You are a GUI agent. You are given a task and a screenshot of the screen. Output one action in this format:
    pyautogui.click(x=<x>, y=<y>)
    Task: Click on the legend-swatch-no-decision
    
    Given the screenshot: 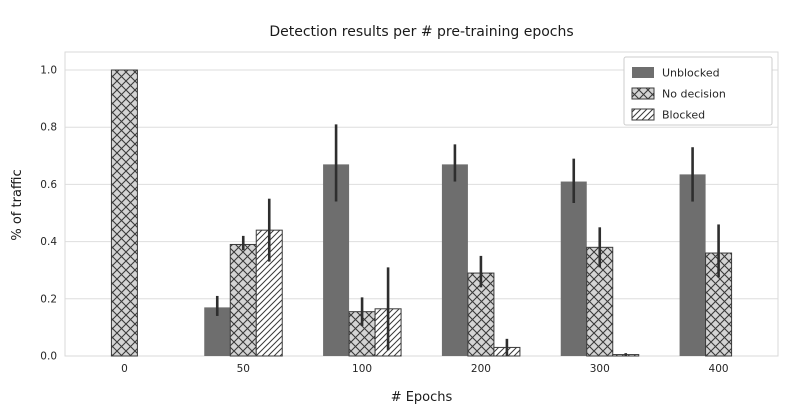 What is the action you would take?
    pyautogui.click(x=643, y=93)
    